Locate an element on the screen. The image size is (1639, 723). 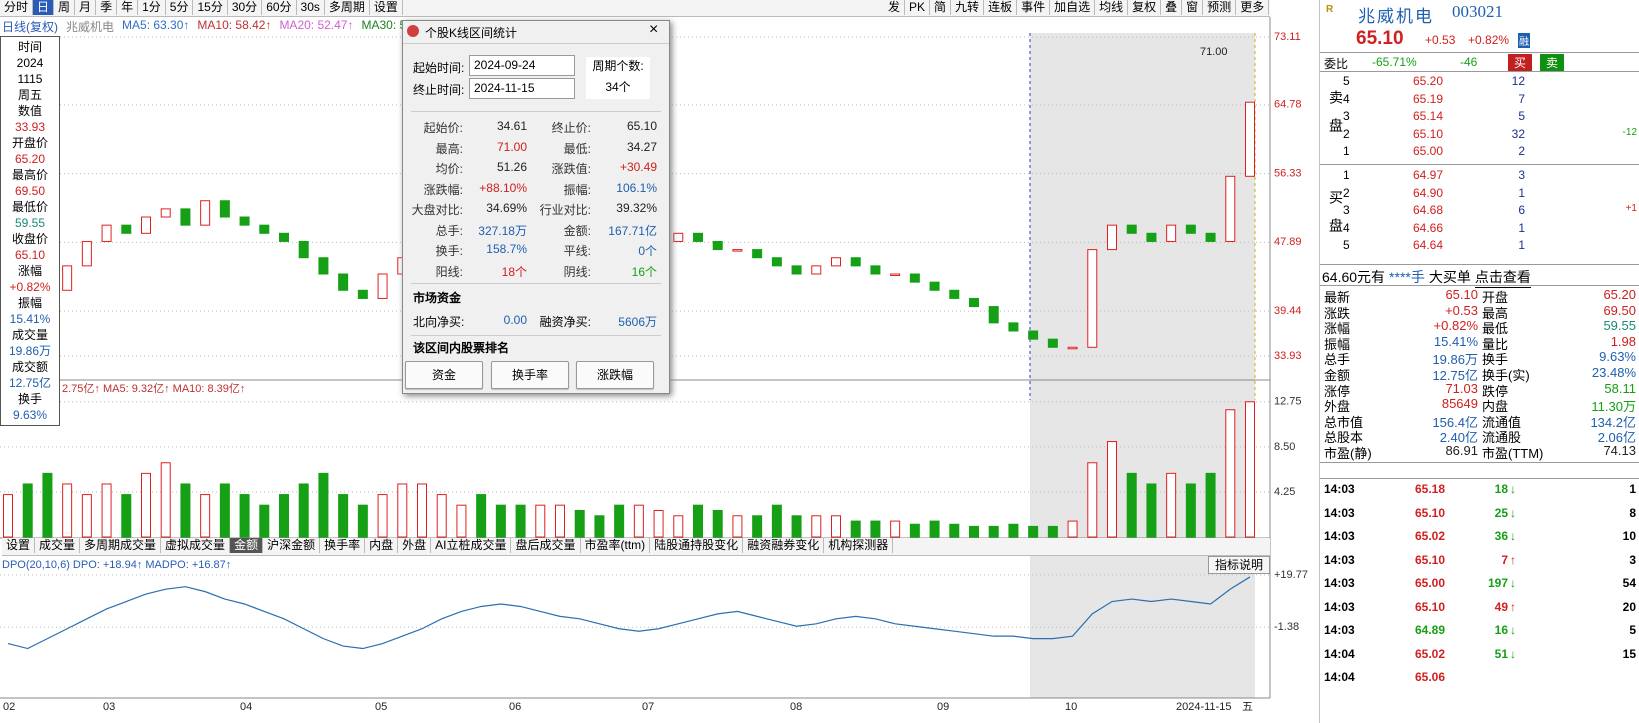
label: 融资净买: is located at coordinates (565, 322).